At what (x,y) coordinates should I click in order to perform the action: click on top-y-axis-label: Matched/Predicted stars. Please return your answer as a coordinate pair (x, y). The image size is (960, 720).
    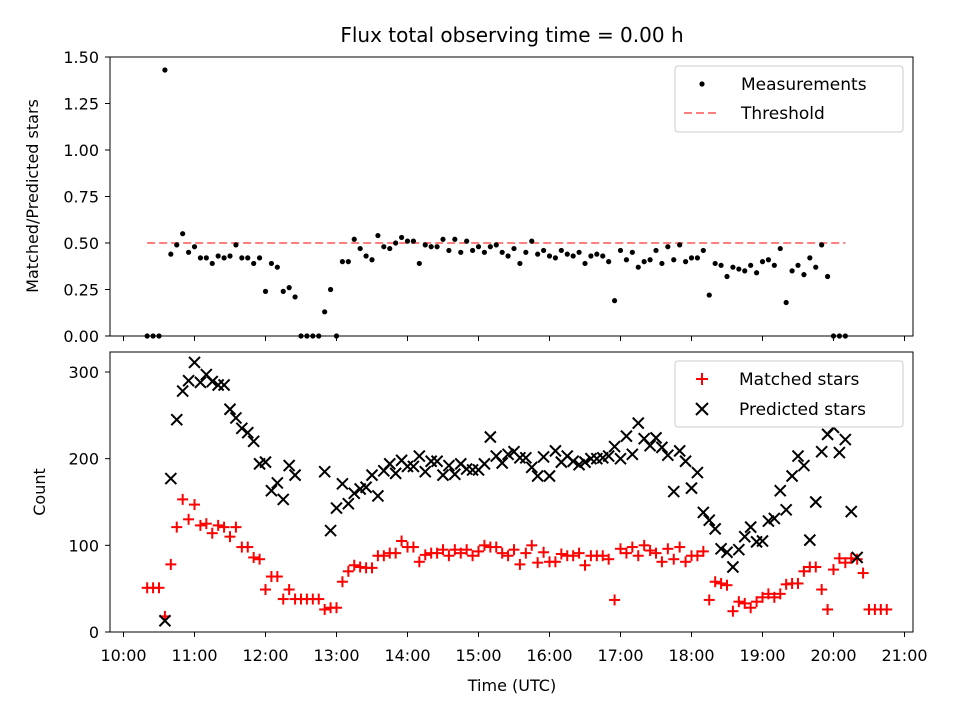
    Looking at the image, I should click on (32, 196).